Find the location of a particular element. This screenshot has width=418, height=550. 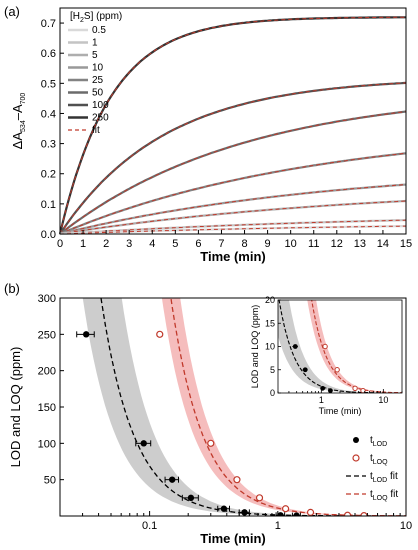

inset-lod-band is located at coordinates (340, 346).